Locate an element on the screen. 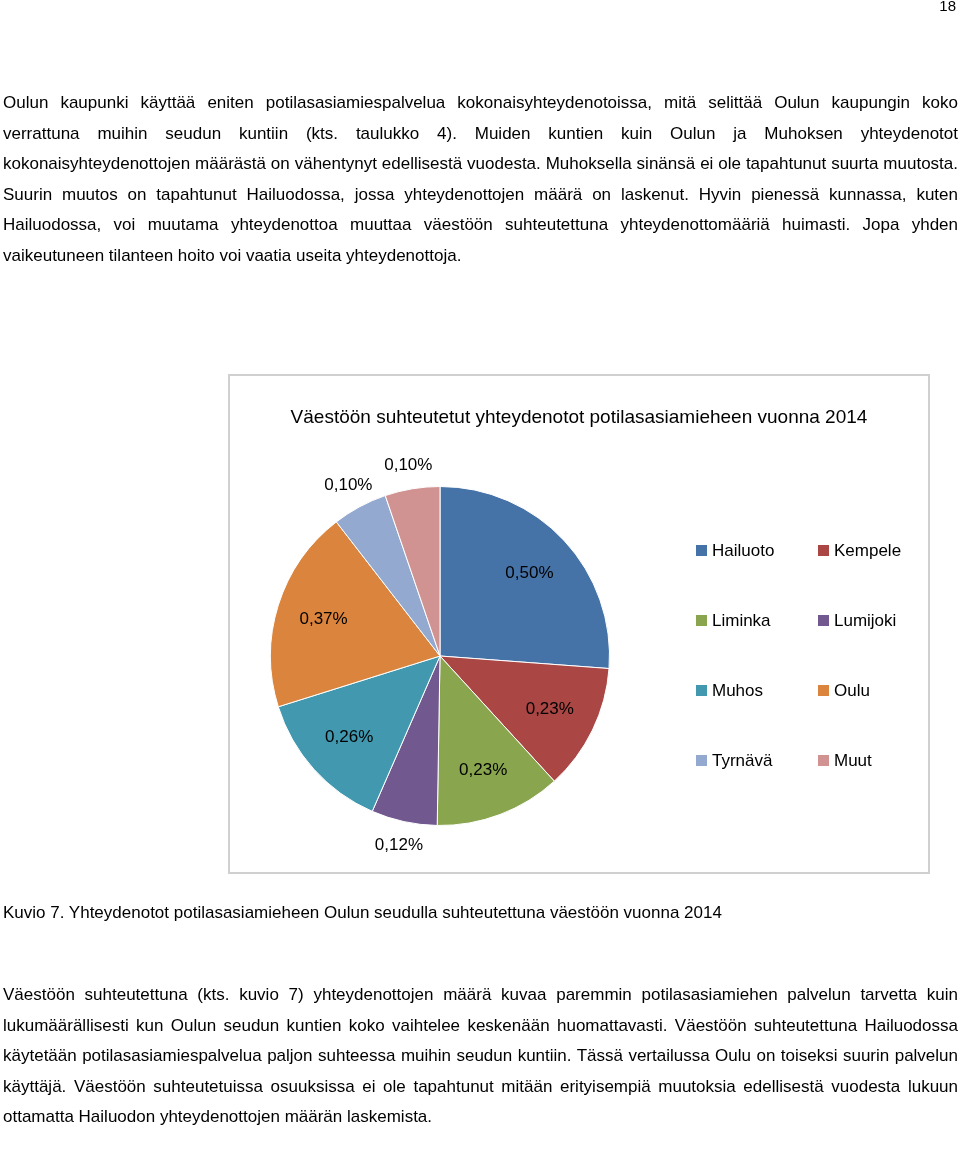 The image size is (960, 1162). data-label: 0,50% is located at coordinates (529, 572).